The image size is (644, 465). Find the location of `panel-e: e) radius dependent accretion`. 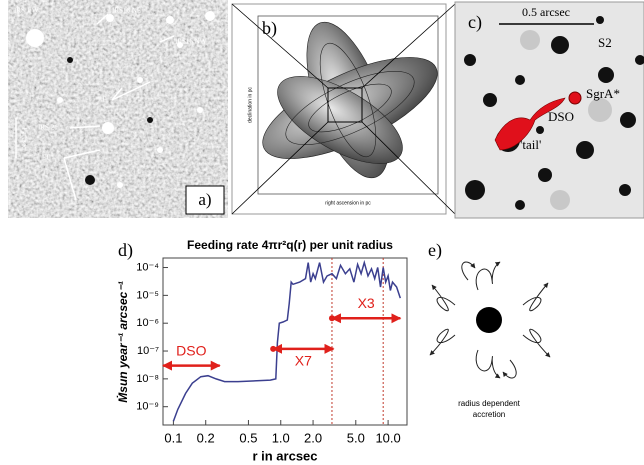

panel-e: e) radius dependent accretion is located at coordinates (489, 329).